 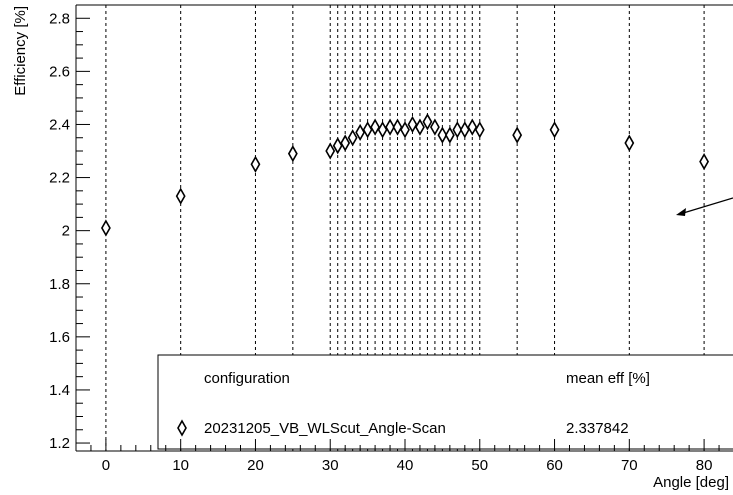 What do you see at coordinates (59, 178) in the screenshot?
I see `y-tick-label: 2.2` at bounding box center [59, 178].